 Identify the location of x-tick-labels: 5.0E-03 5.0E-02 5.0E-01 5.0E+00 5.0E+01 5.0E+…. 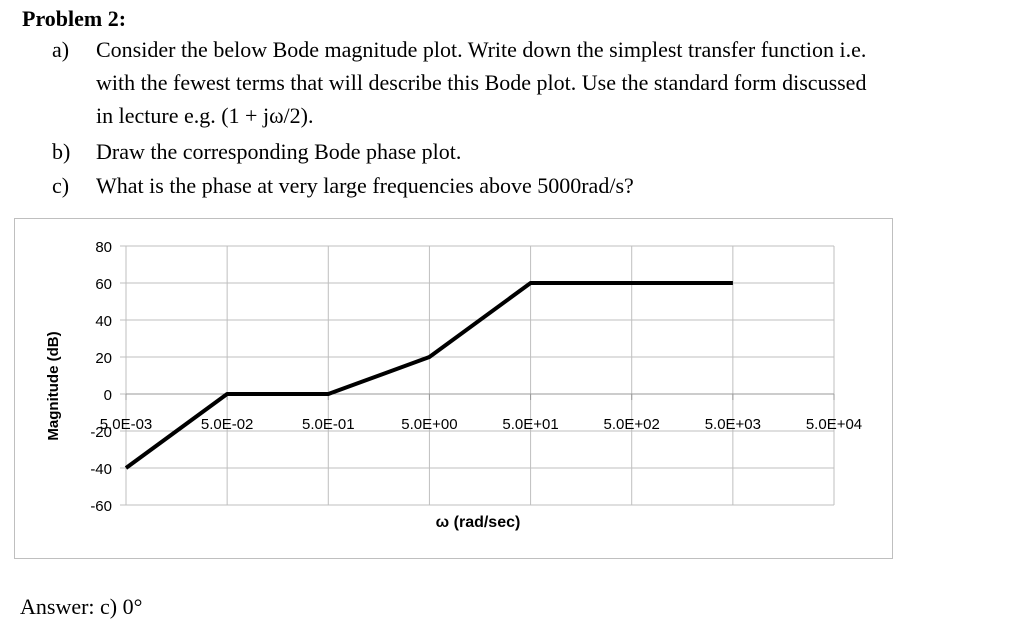
(481, 424).